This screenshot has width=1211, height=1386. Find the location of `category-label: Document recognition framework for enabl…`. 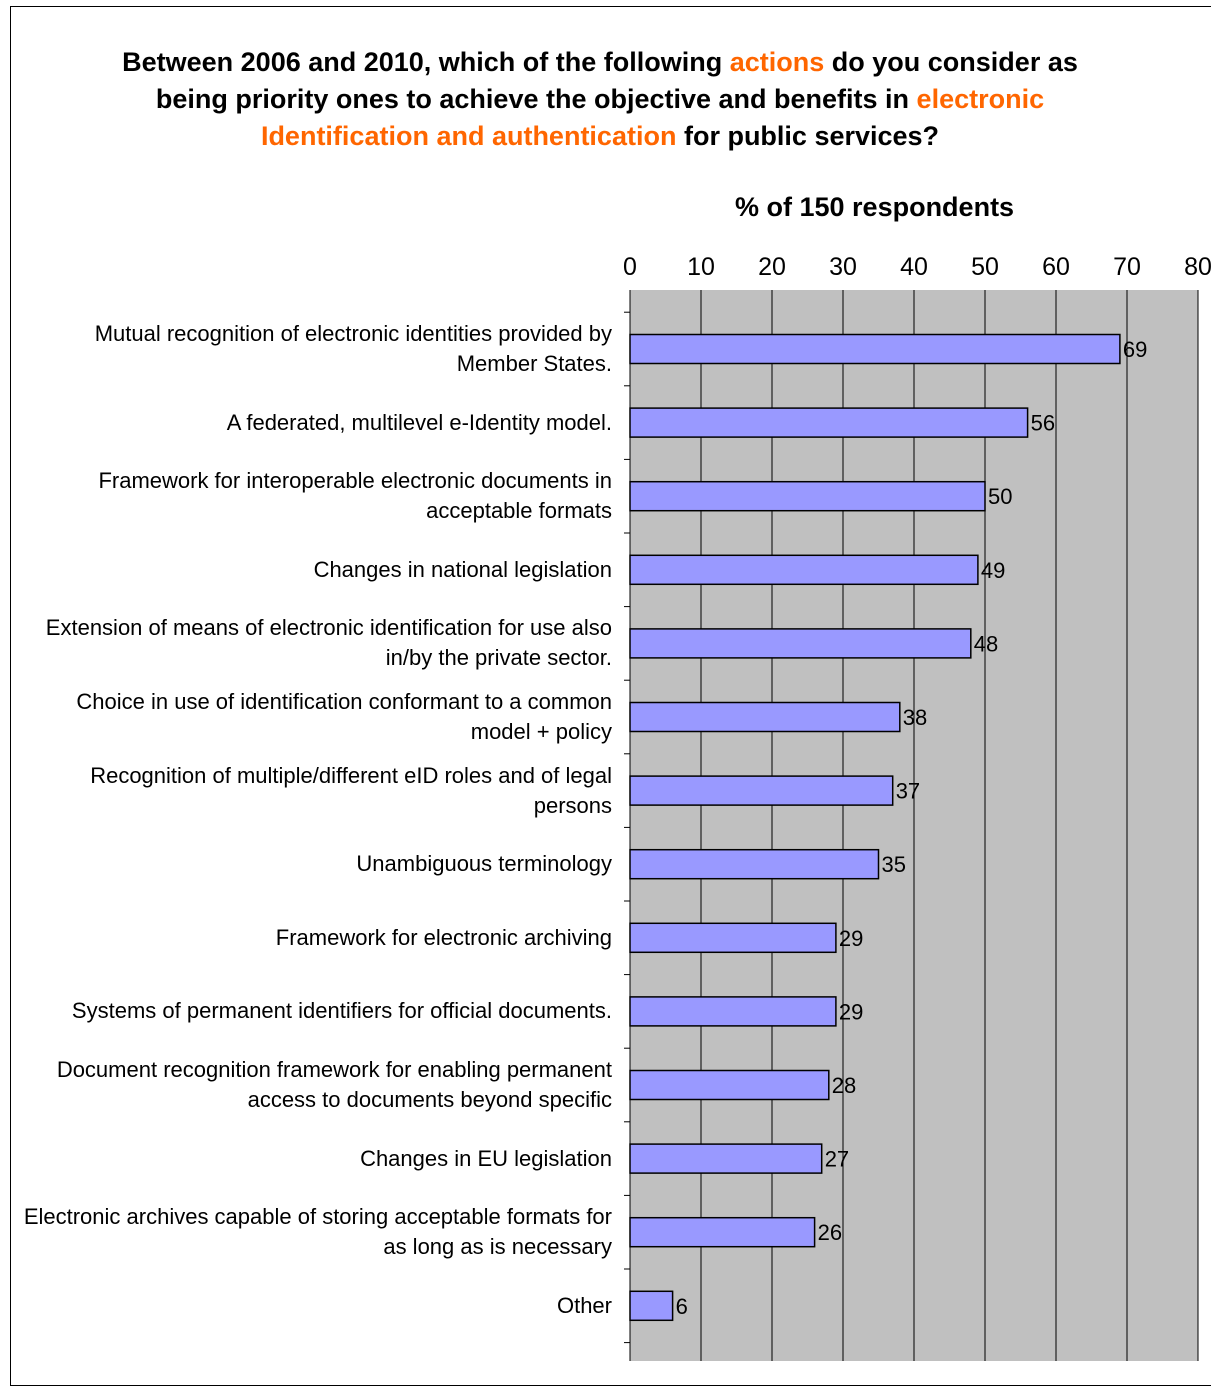

category-label: Document recognition framework for enabl… is located at coordinates (334, 1084).